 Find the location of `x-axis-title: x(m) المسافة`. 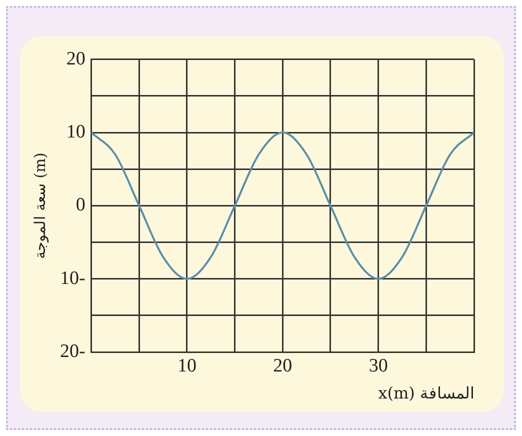

x-axis-title: x(m) المسافة is located at coordinates (426, 393).